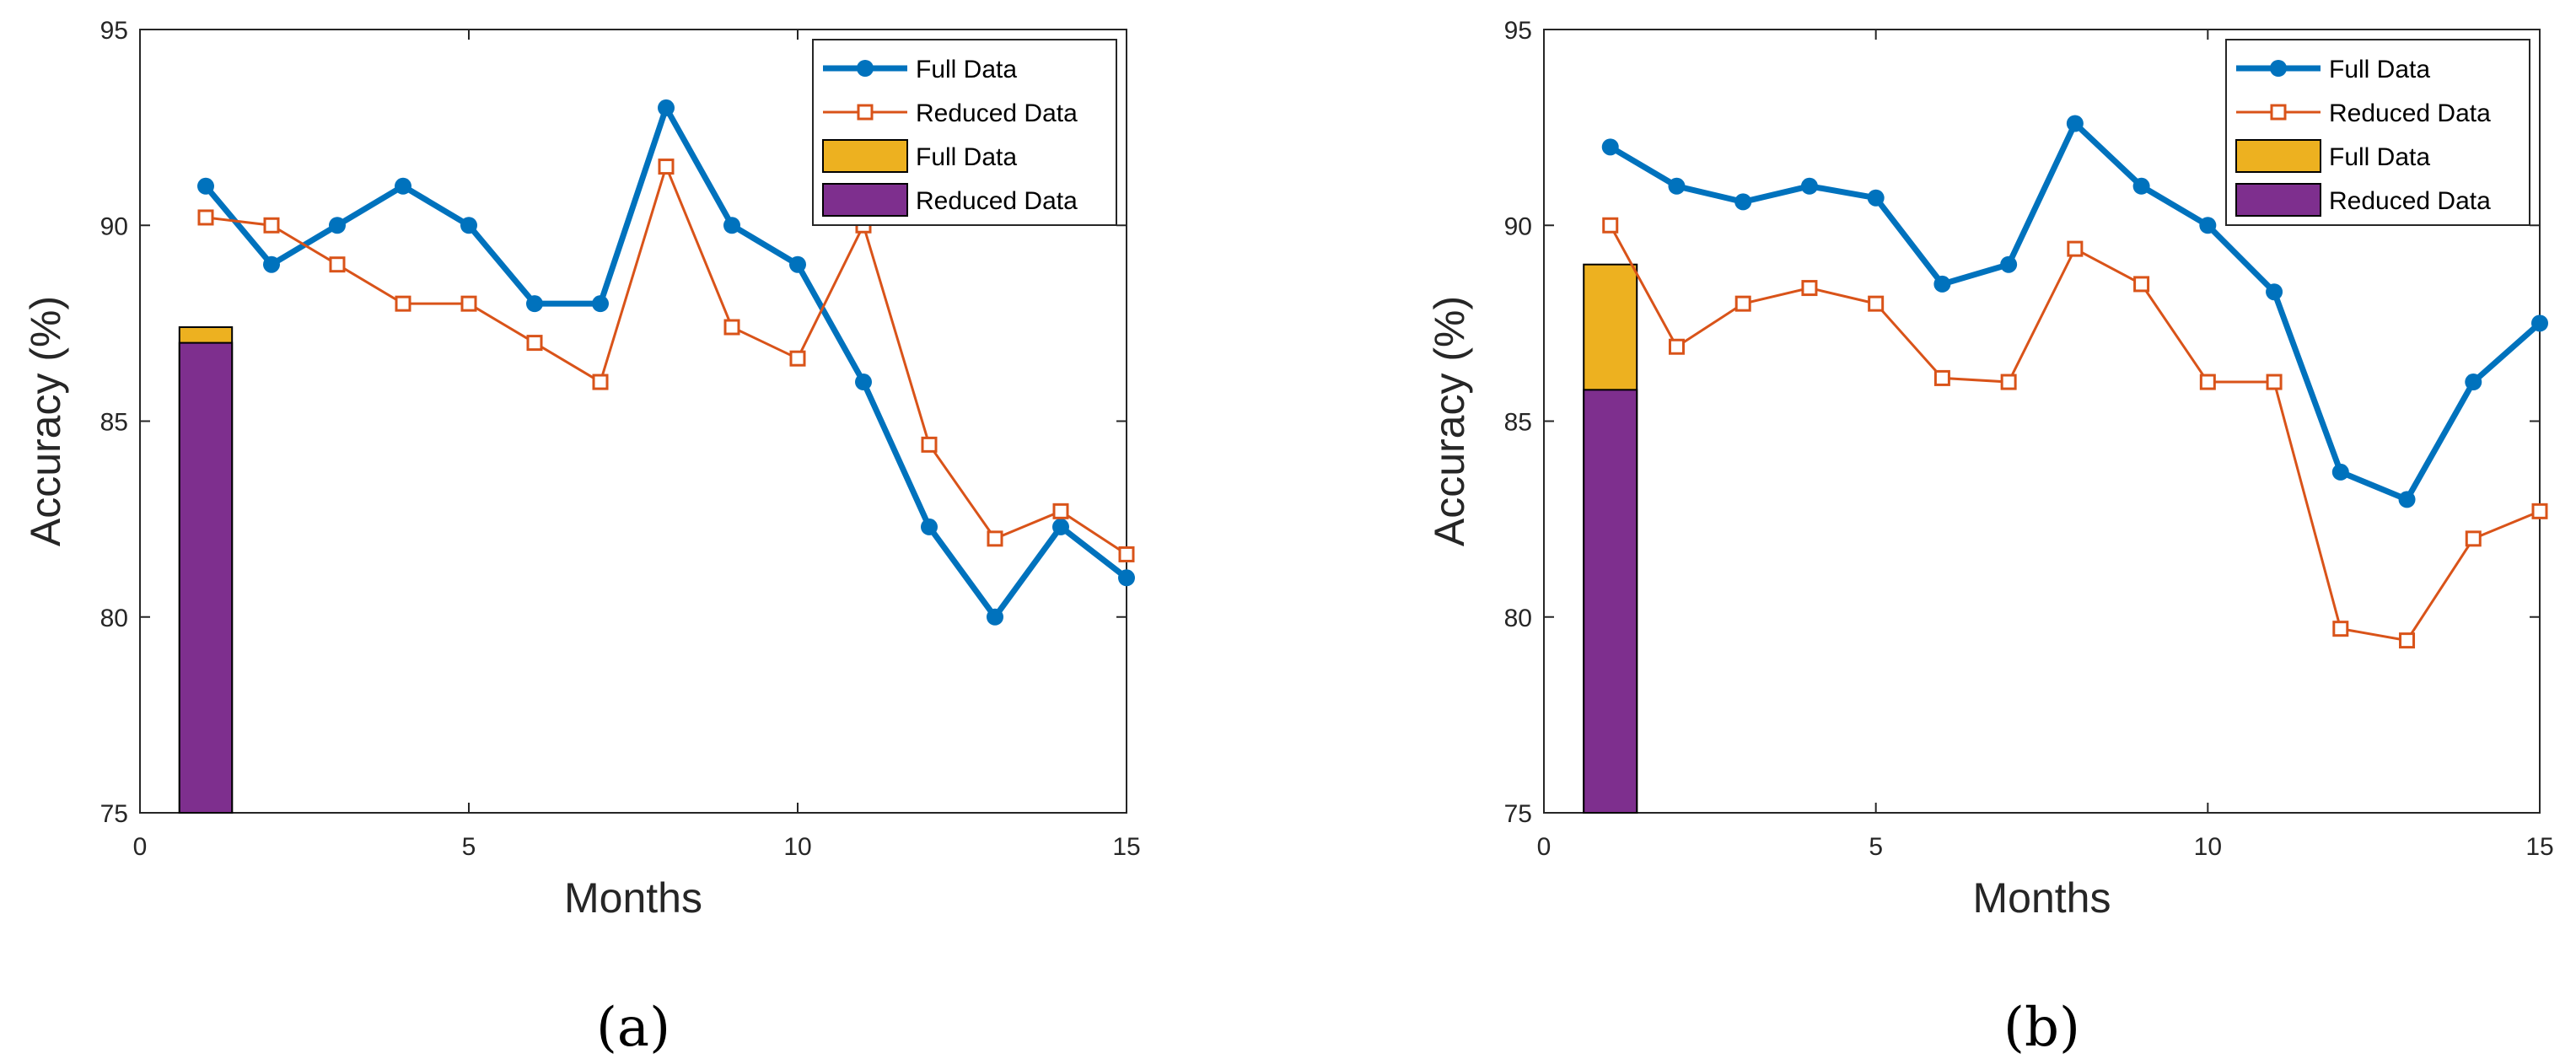 Image resolution: width=2576 pixels, height=1059 pixels. Describe the element at coordinates (633, 1028) in the screenshot. I see `panel-caption: (a)` at that location.